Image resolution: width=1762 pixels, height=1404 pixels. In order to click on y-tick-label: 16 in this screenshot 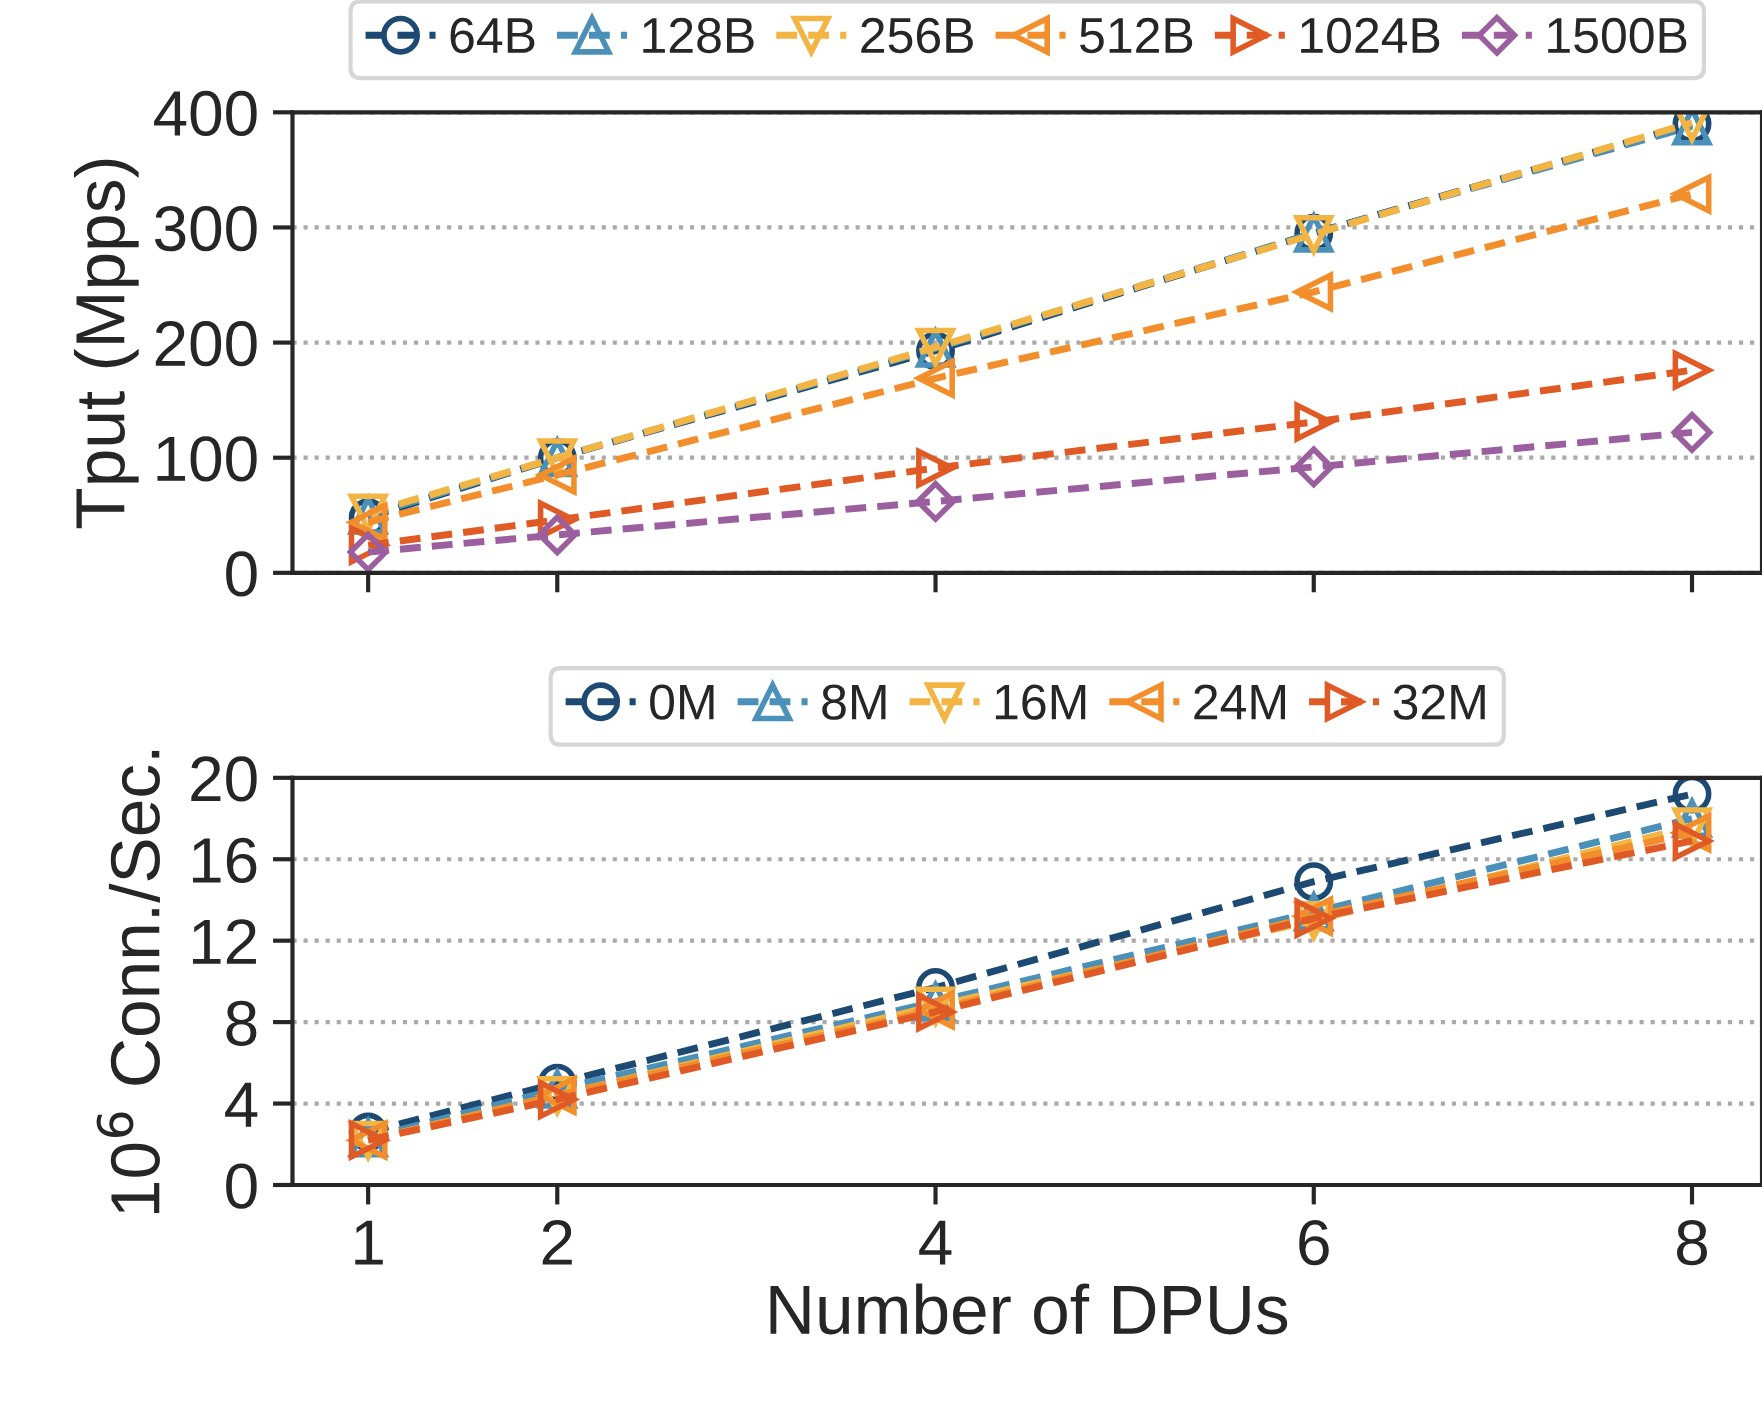, I will do `click(224, 860)`.